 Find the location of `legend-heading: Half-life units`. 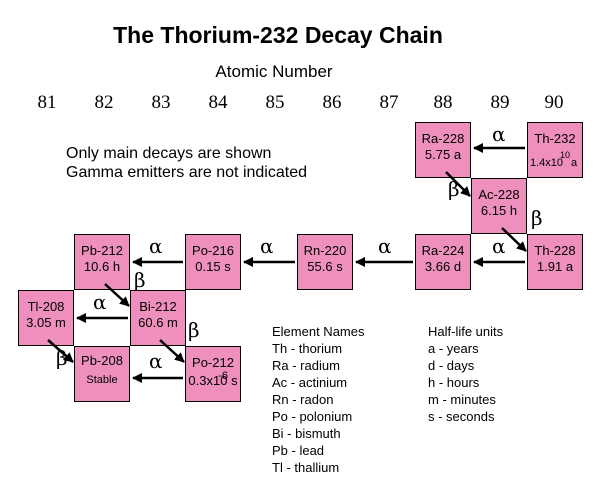

legend-heading: Half-life units is located at coordinates (466, 331).